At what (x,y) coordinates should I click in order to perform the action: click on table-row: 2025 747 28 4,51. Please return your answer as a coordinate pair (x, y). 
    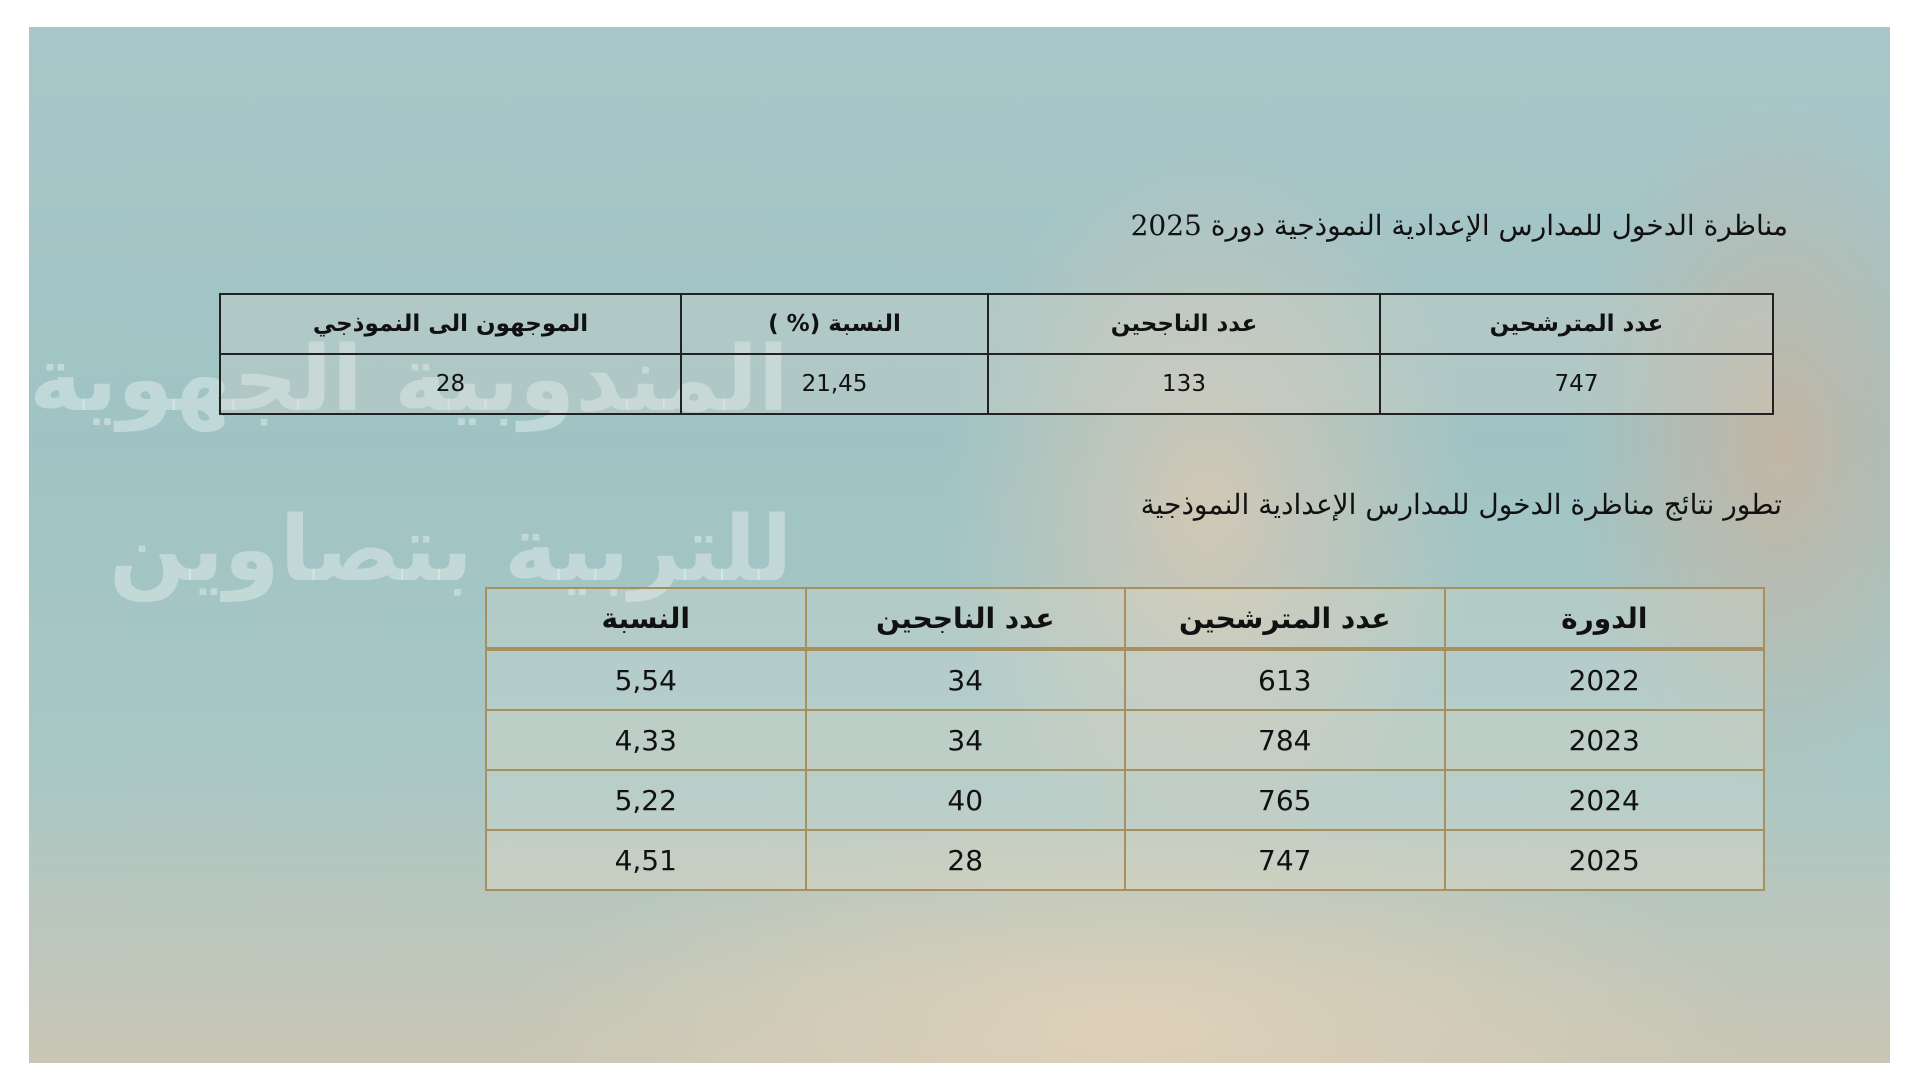
    Looking at the image, I should click on (1125, 860).